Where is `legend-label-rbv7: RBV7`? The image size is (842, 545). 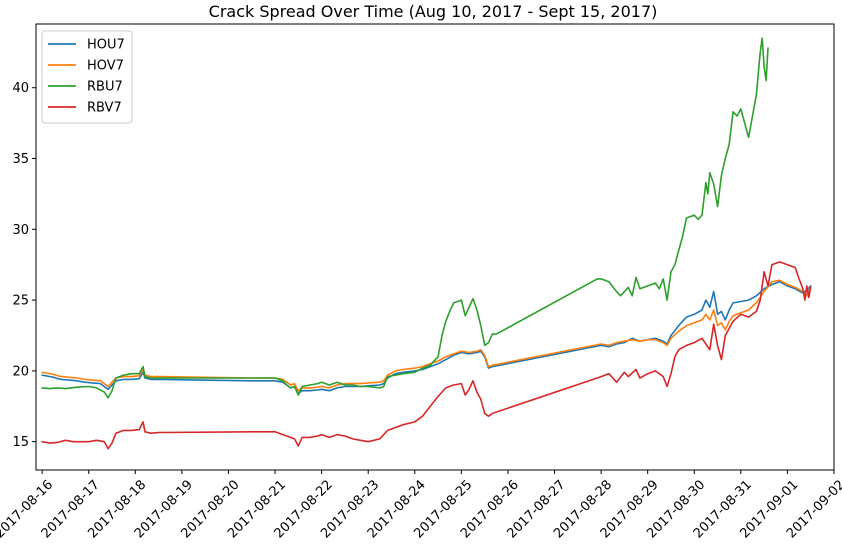
legend-label-rbv7: RBV7 is located at coordinates (104, 108).